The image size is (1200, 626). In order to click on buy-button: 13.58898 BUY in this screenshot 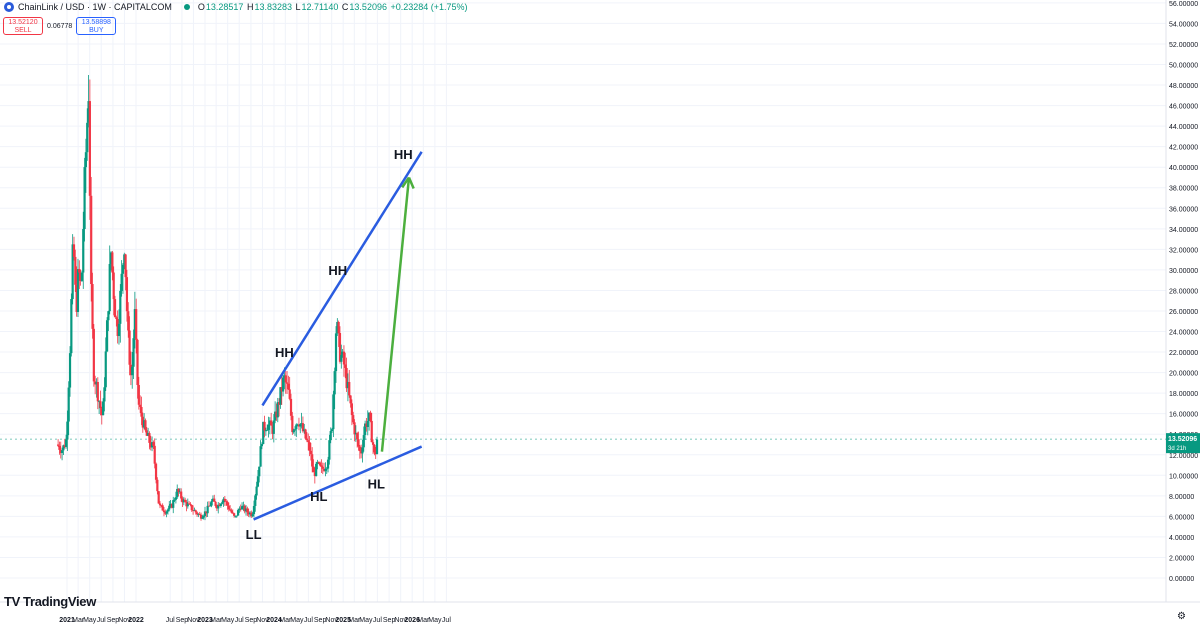, I will do `click(96, 26)`.